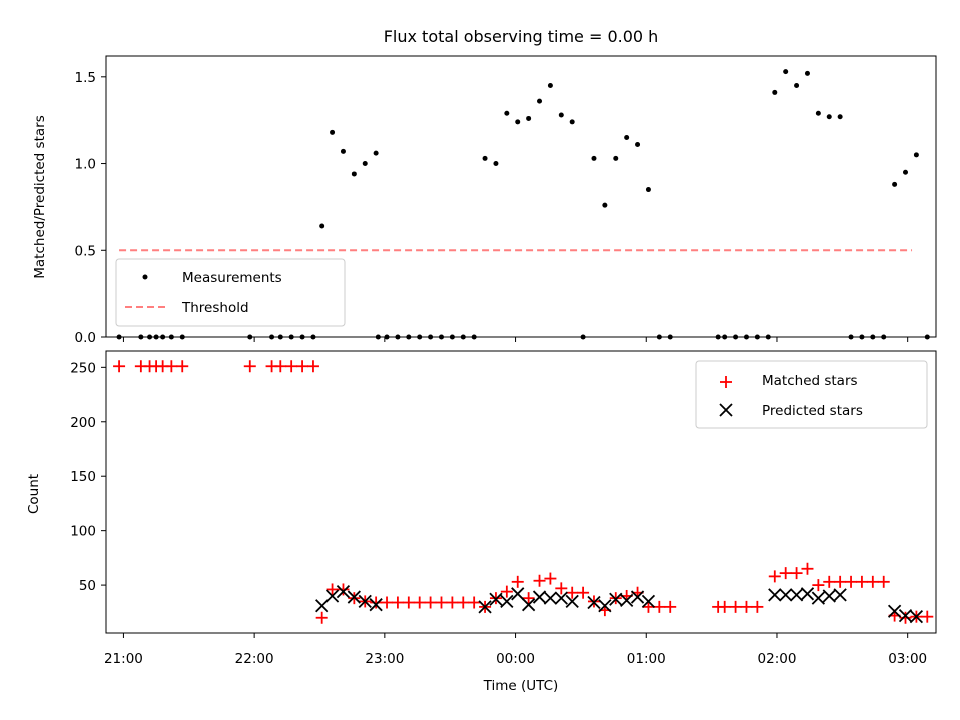  Describe the element at coordinates (812, 411) in the screenshot. I see `legend-predicted-label: Predicted stars` at that location.